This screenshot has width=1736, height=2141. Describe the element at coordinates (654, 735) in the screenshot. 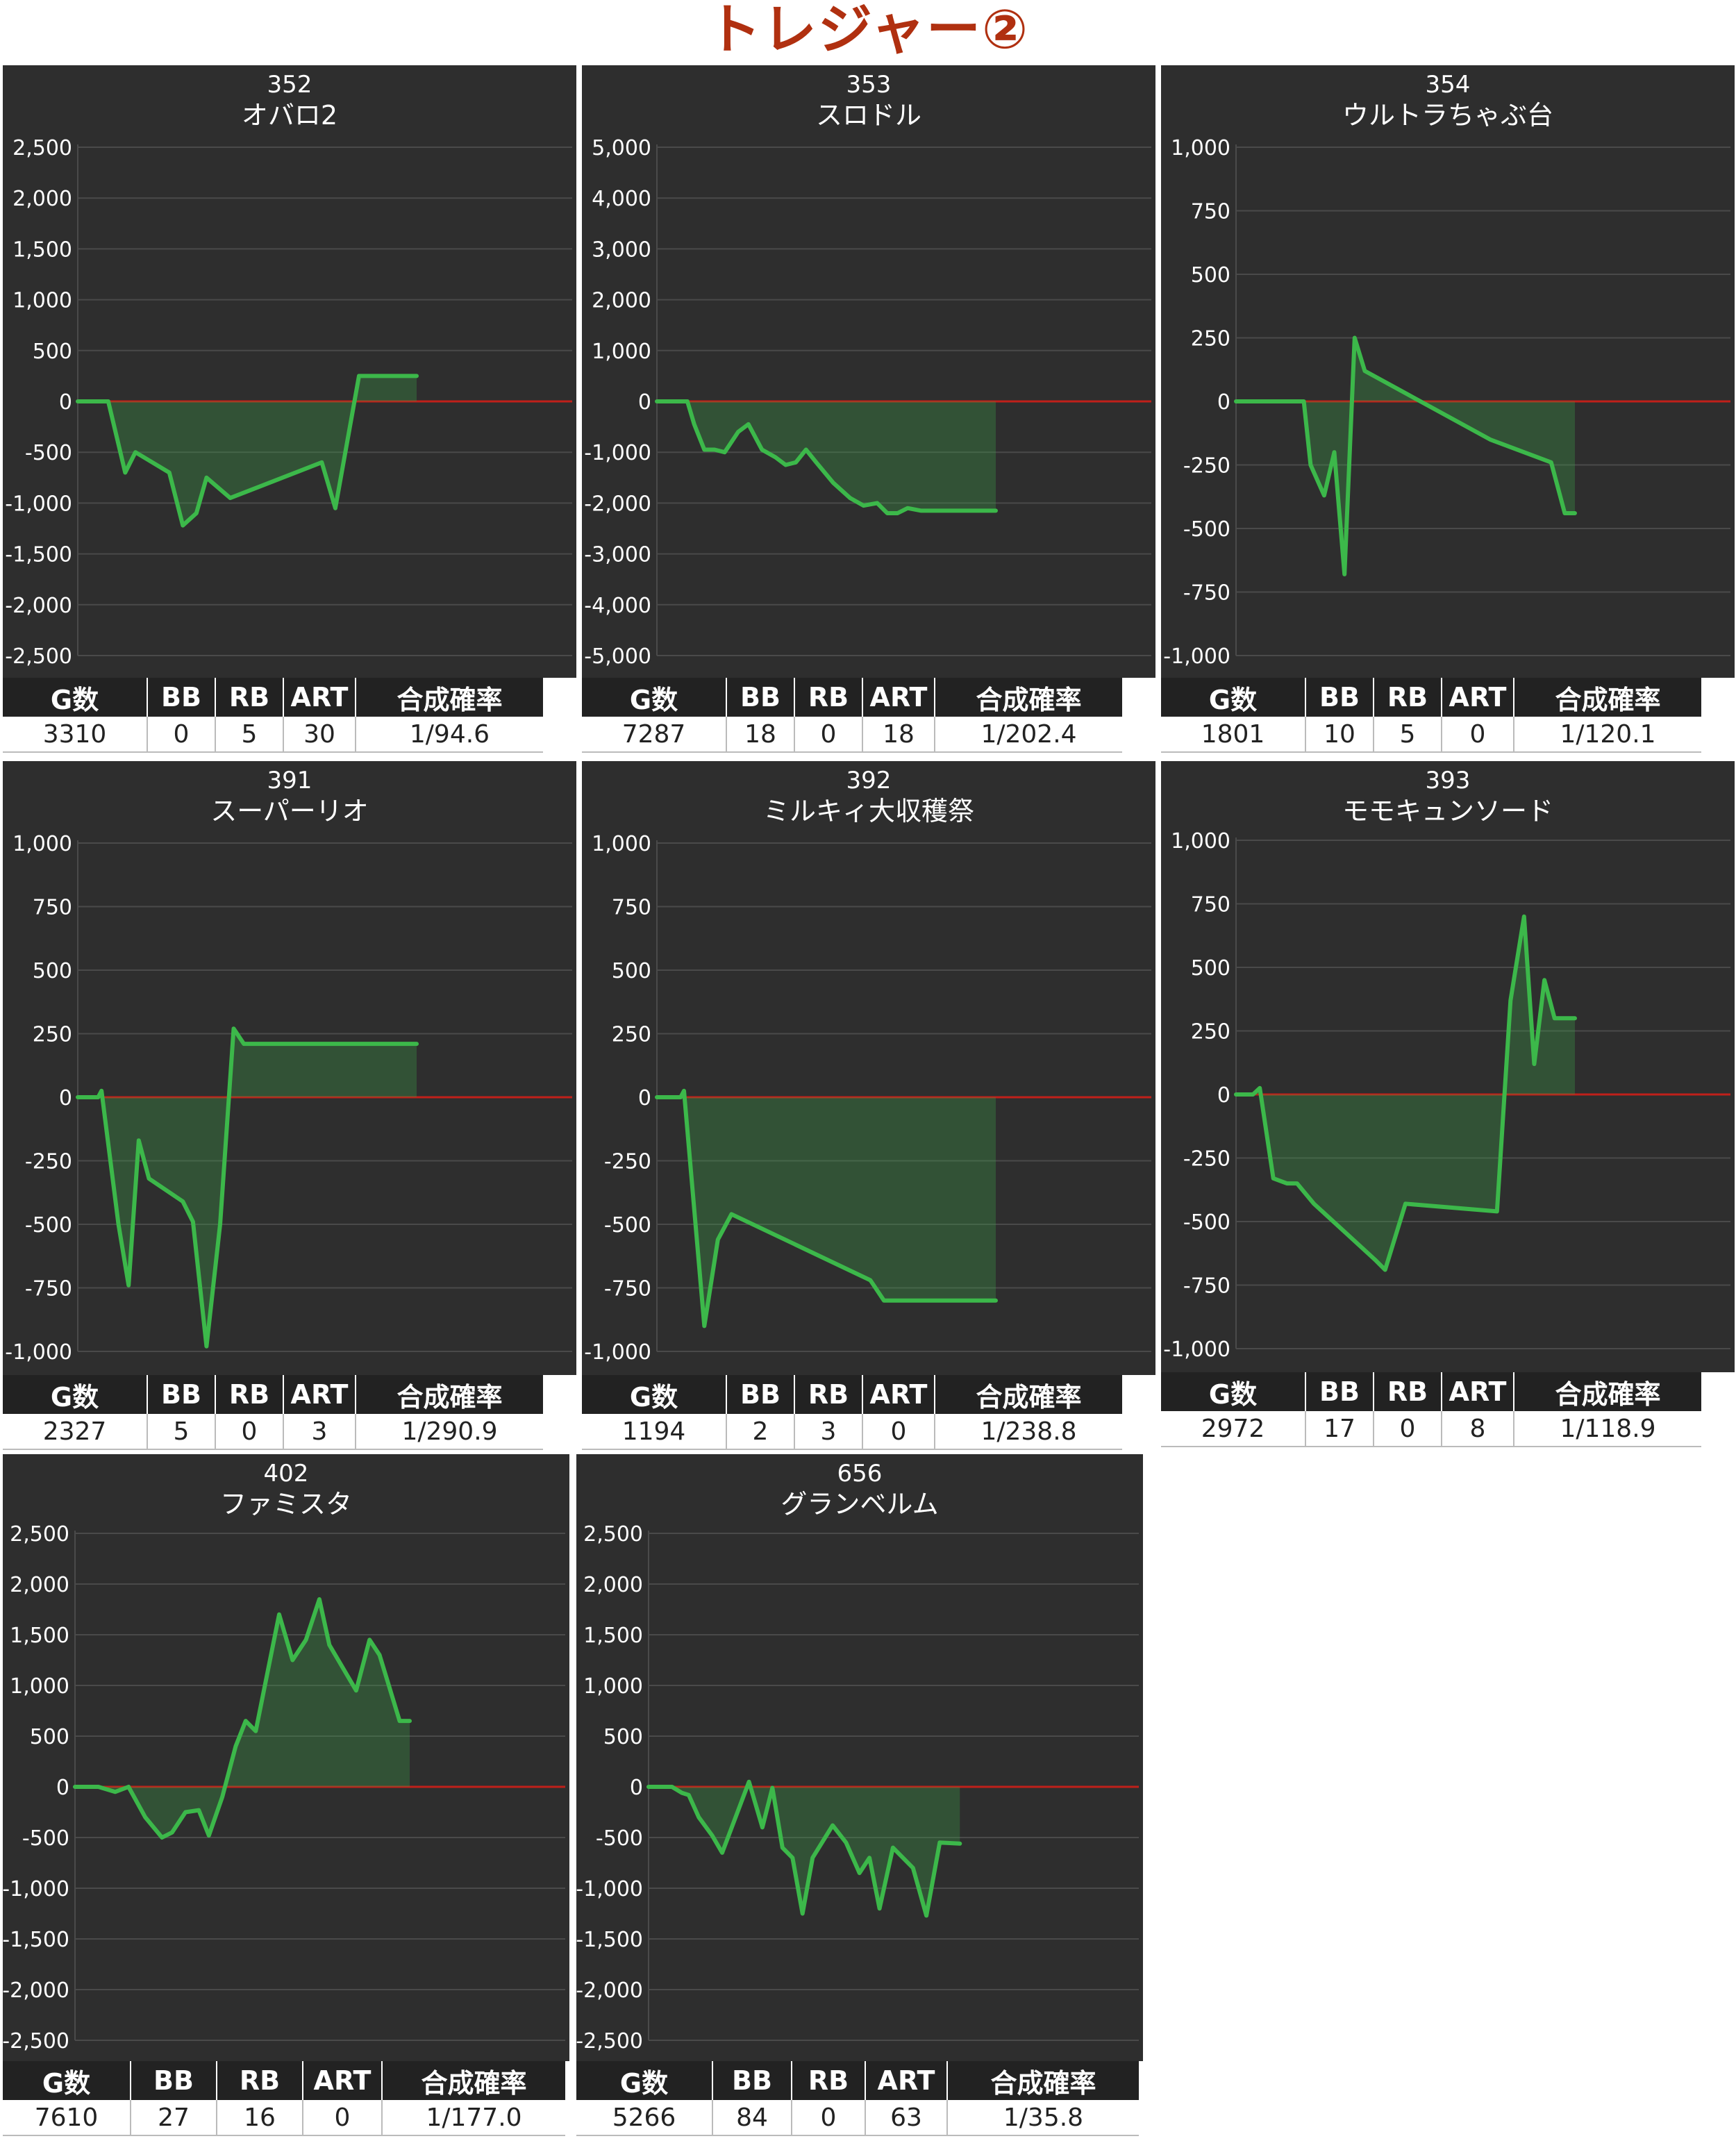

I see `games-value: 7287` at that location.